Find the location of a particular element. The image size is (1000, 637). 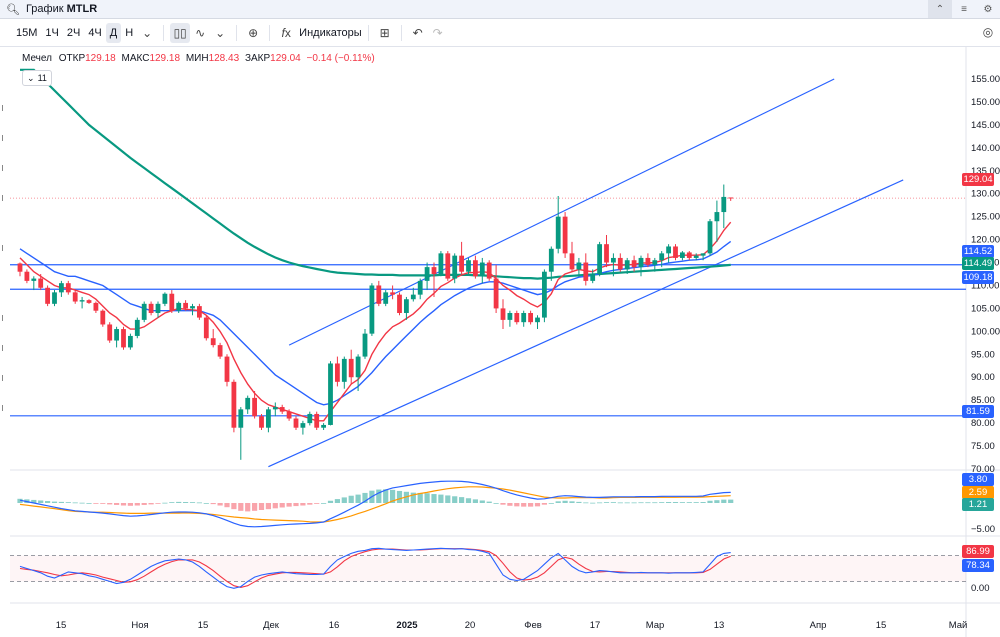

indicators-button: Индикаторы is located at coordinates (330, 32).